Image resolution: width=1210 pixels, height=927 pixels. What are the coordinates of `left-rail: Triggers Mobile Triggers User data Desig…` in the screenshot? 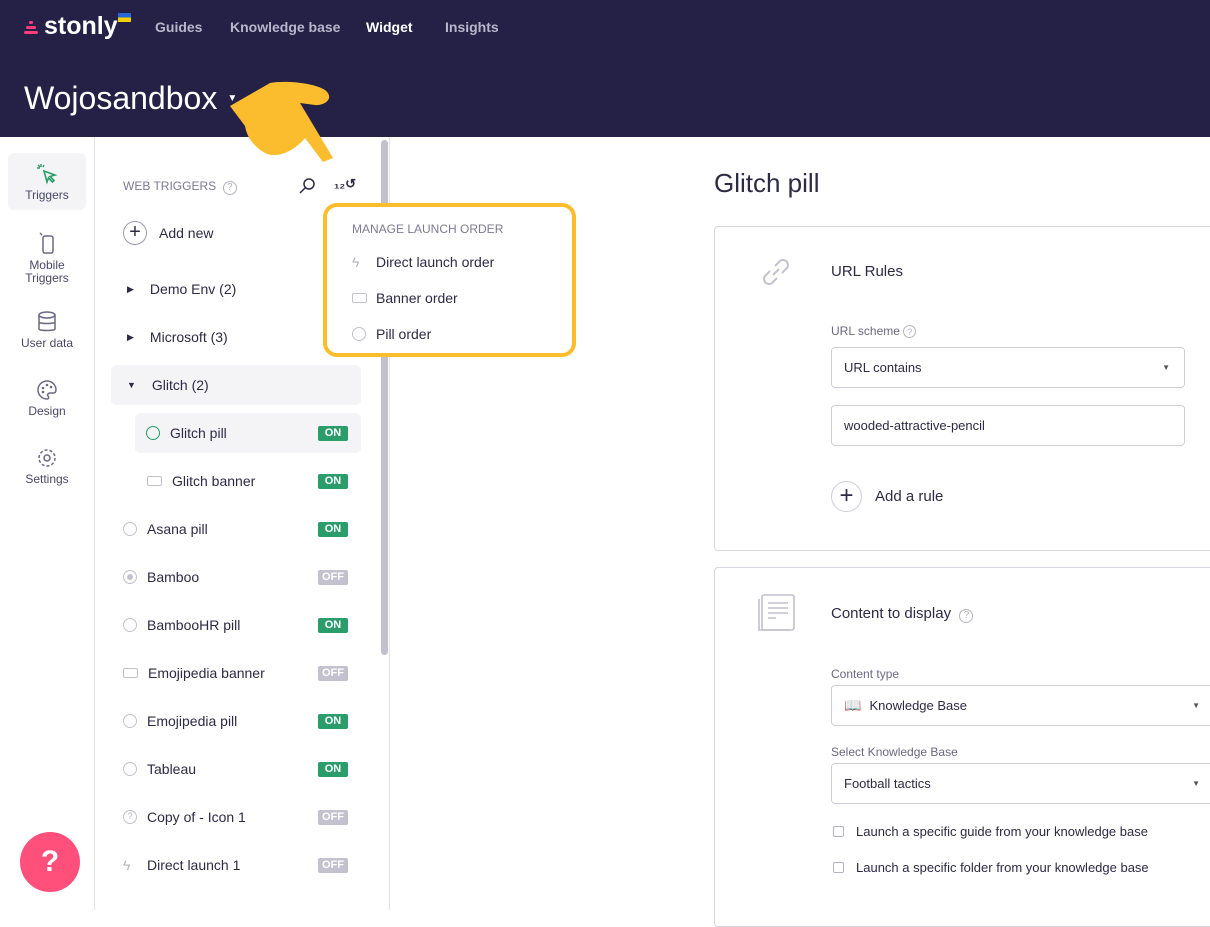 It's located at (47, 523).